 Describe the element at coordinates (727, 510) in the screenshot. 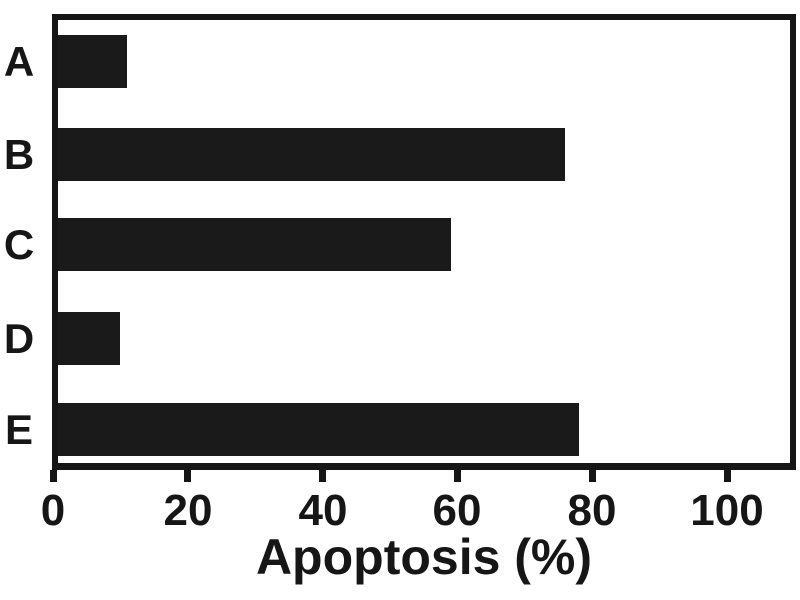

I see `x-tick-label-100: 100` at that location.